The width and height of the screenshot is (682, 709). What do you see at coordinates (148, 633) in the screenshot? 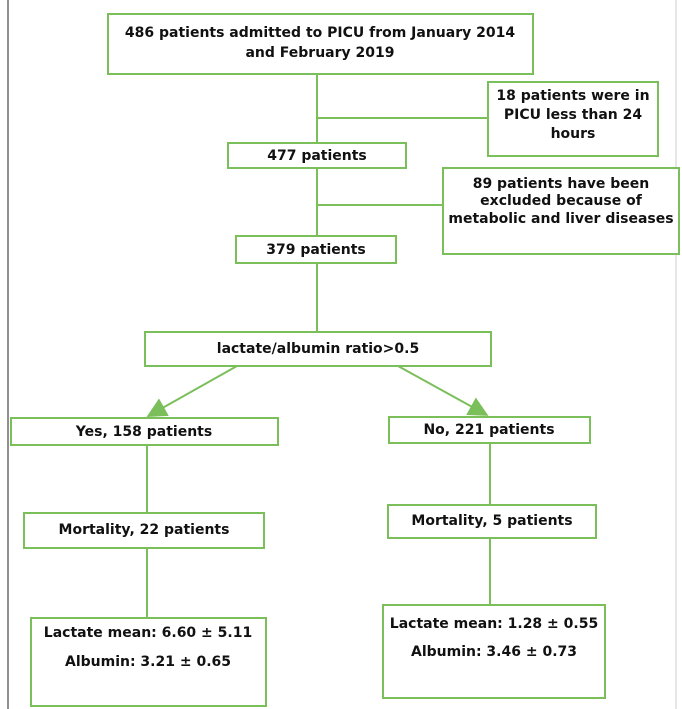
I see `node-text: Lactate mean: 6.60 ± 5.11` at bounding box center [148, 633].